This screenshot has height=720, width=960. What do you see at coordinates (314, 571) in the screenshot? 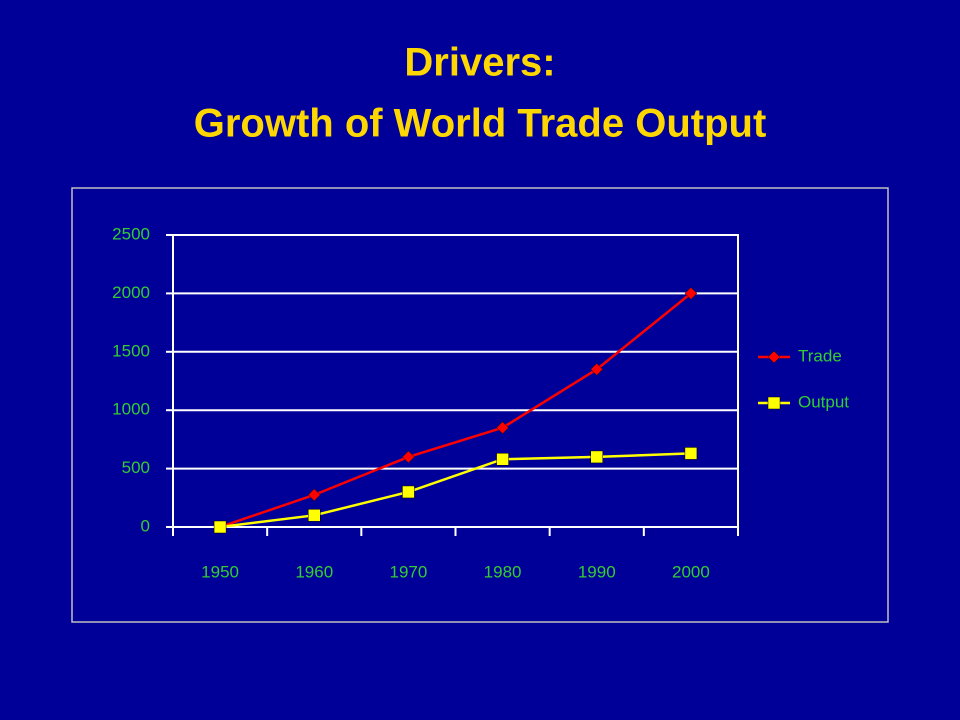
I see `x-tick-label: 1960` at bounding box center [314, 571].